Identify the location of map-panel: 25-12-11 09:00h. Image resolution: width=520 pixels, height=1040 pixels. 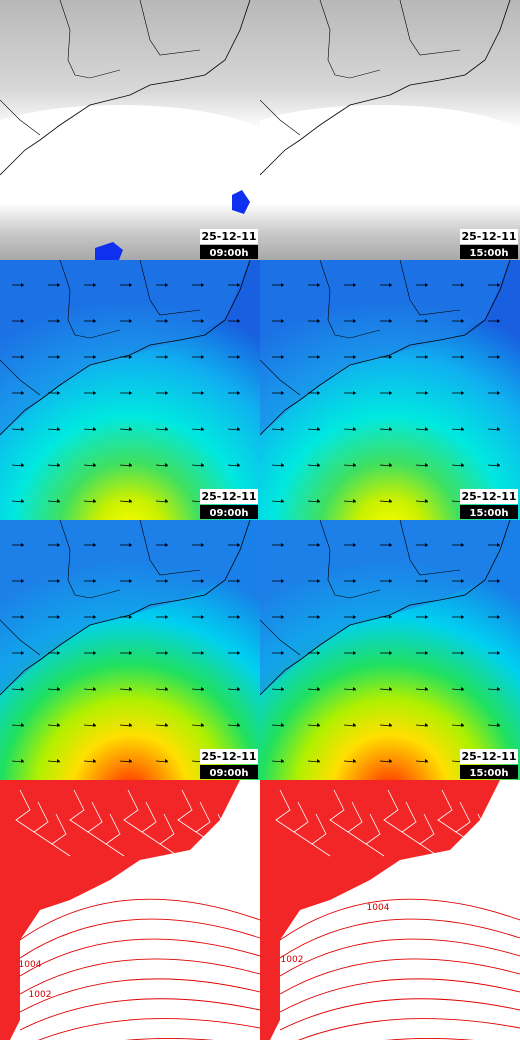
(130, 390).